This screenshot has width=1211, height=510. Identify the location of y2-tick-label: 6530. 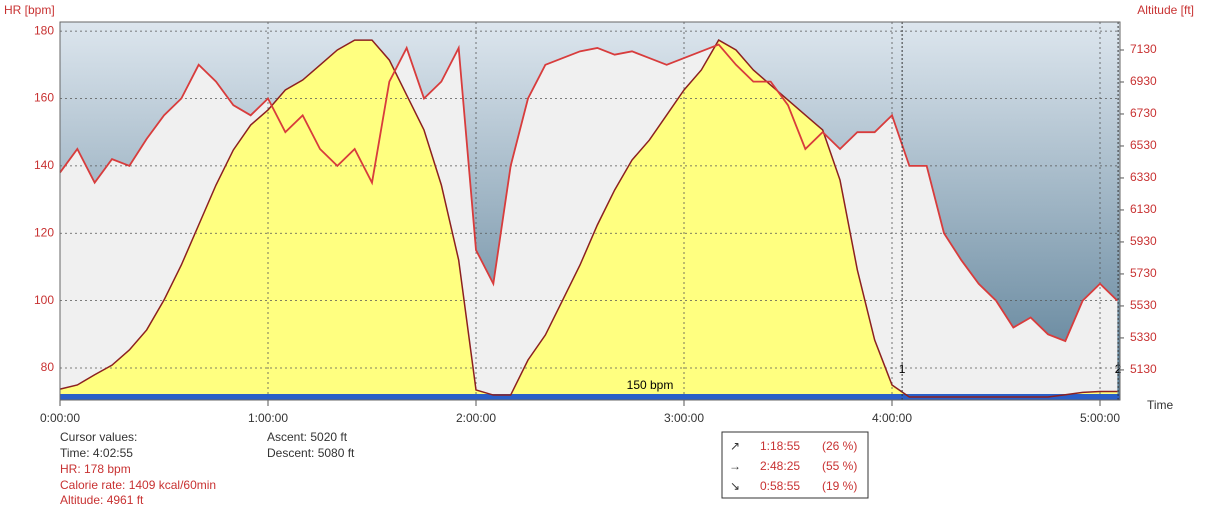
(1143, 145).